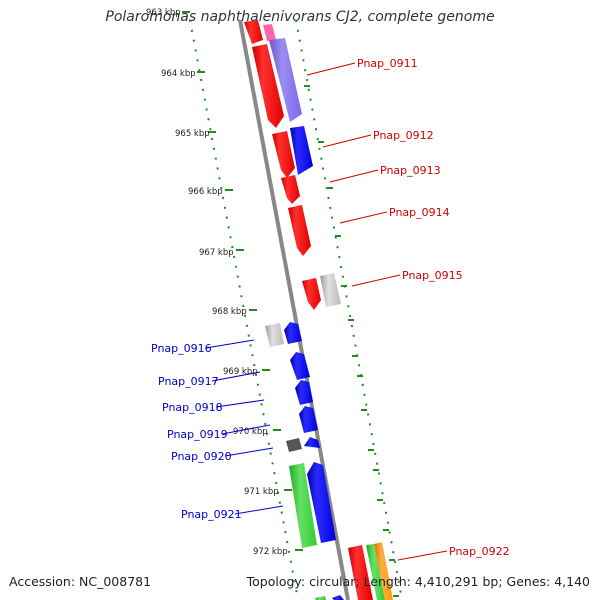 This screenshot has width=600, height=600. I want to click on kbp-tick-label: 970 kbp, so click(250, 432).